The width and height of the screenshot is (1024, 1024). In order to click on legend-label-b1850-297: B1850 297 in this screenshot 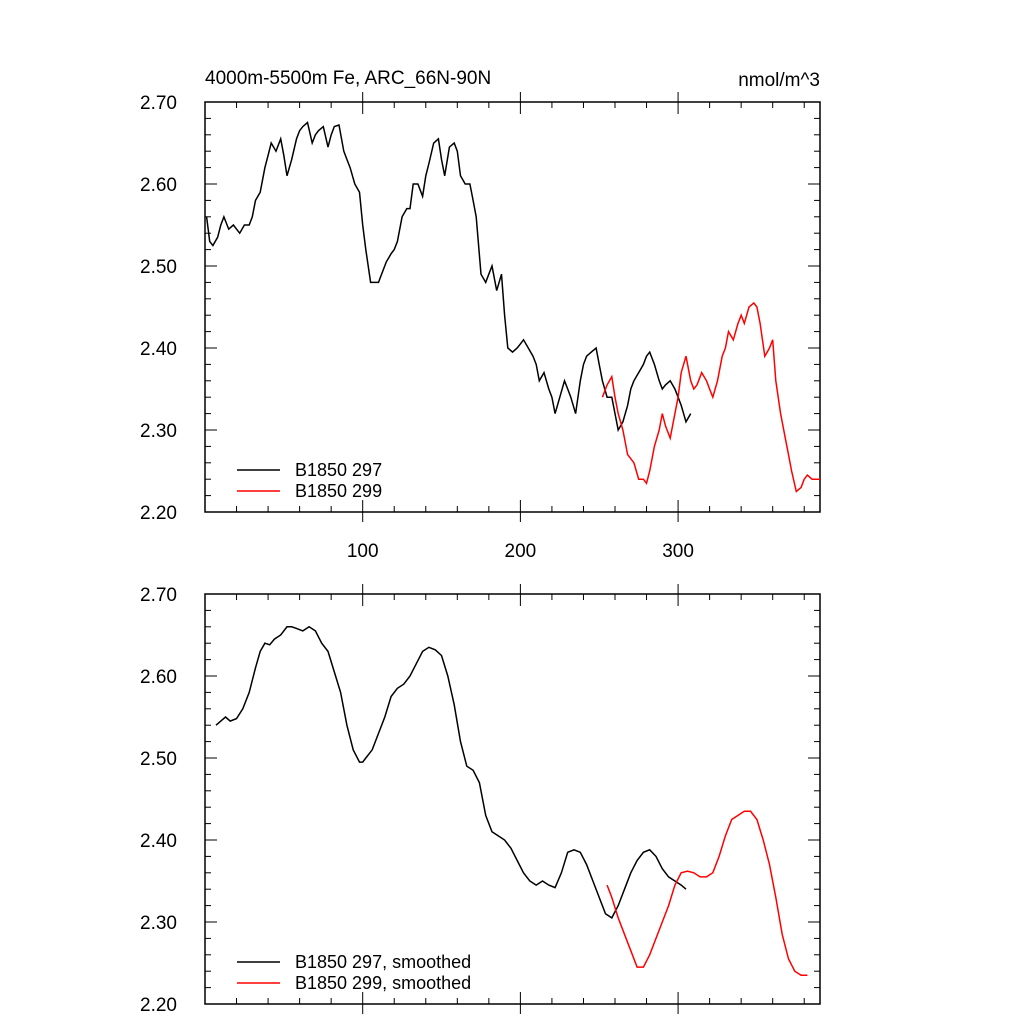, I will do `click(338, 470)`.